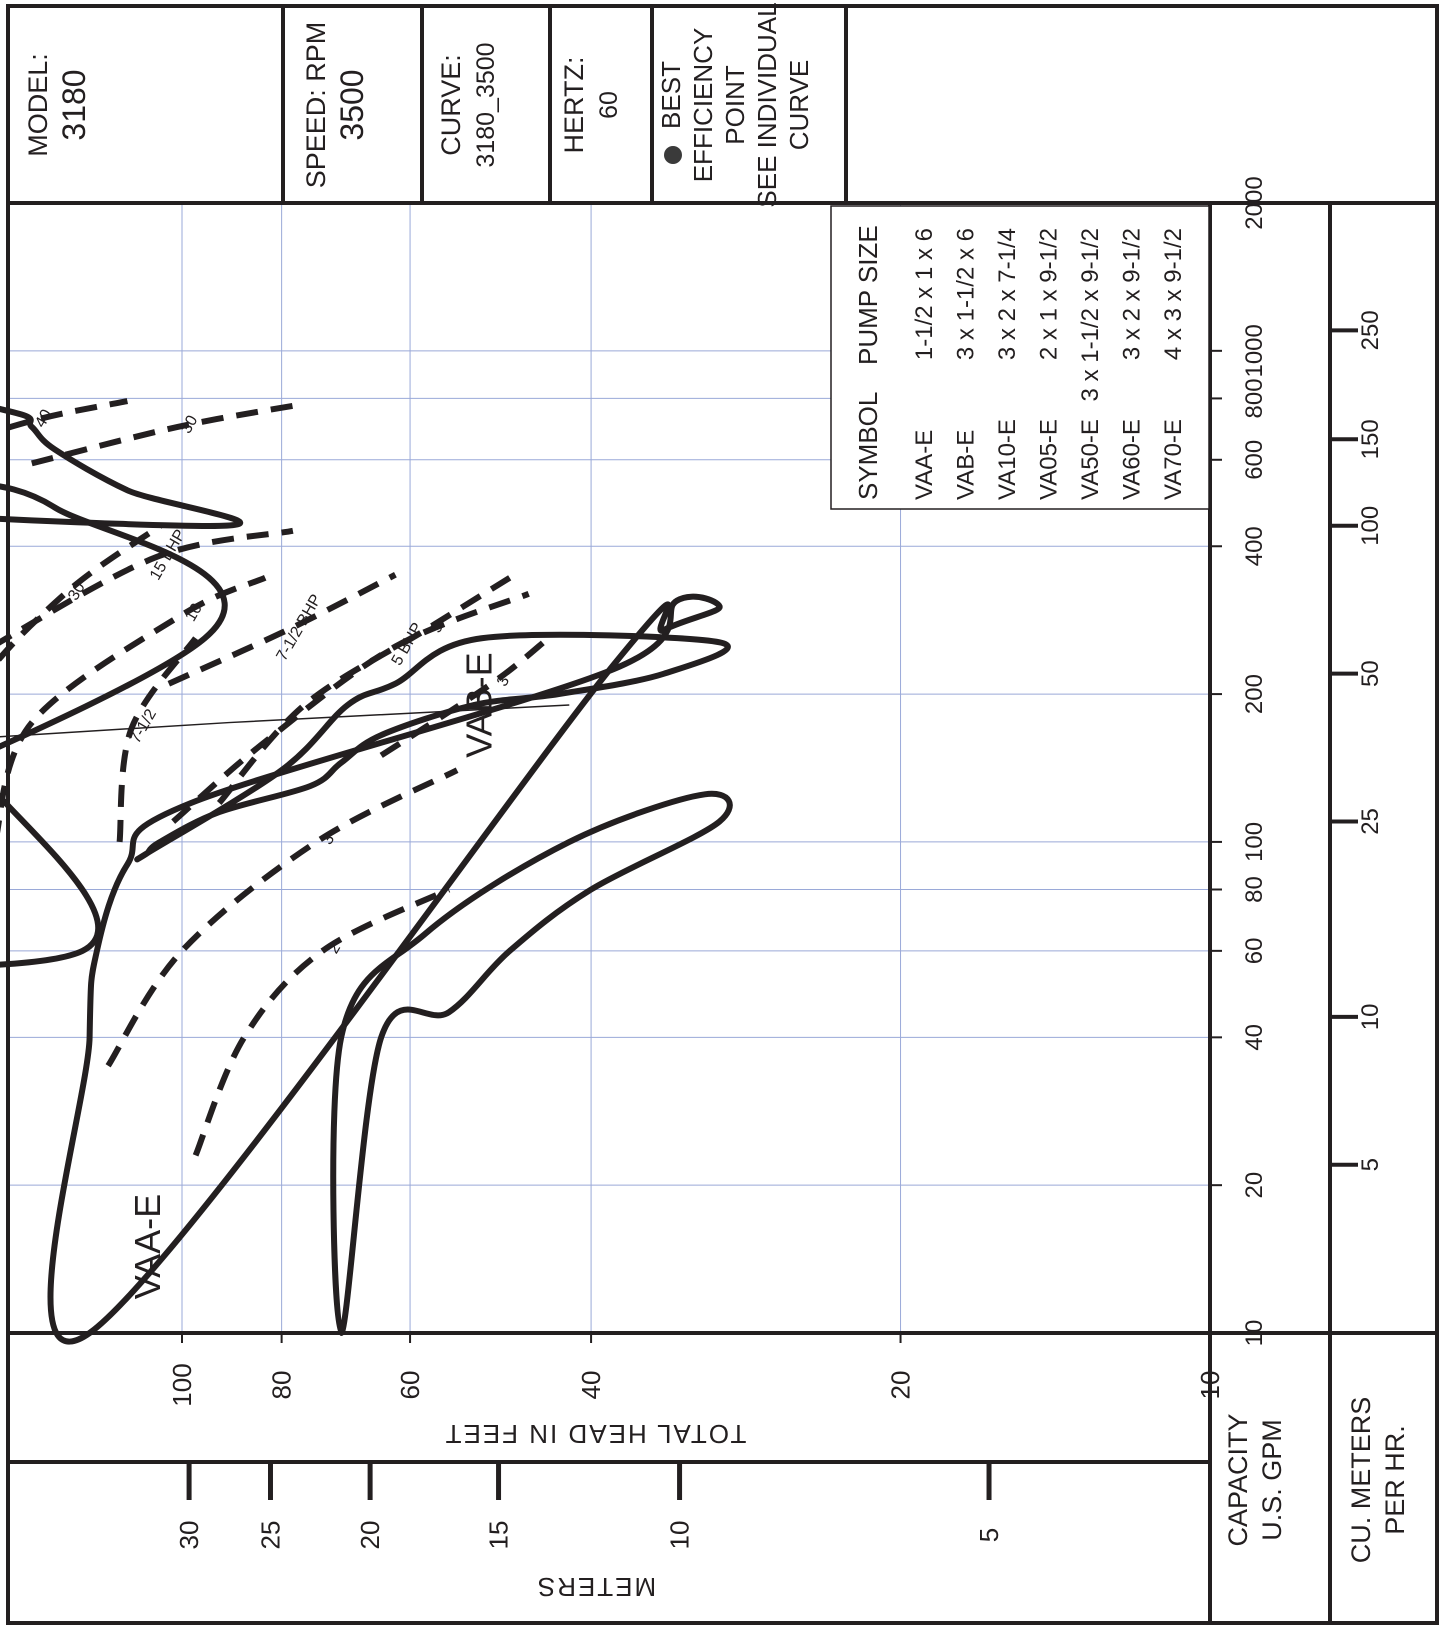 The width and height of the screenshot is (1440, 1625). I want to click on legend-pump-size: 3 x 1-1/2 x 9-1/2, so click(1090, 314).